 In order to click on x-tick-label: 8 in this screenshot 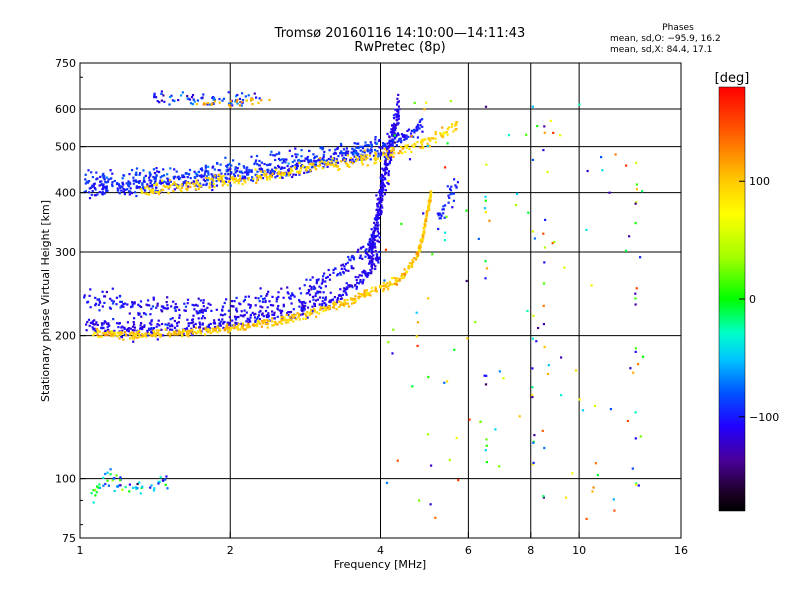, I will do `click(530, 550)`.